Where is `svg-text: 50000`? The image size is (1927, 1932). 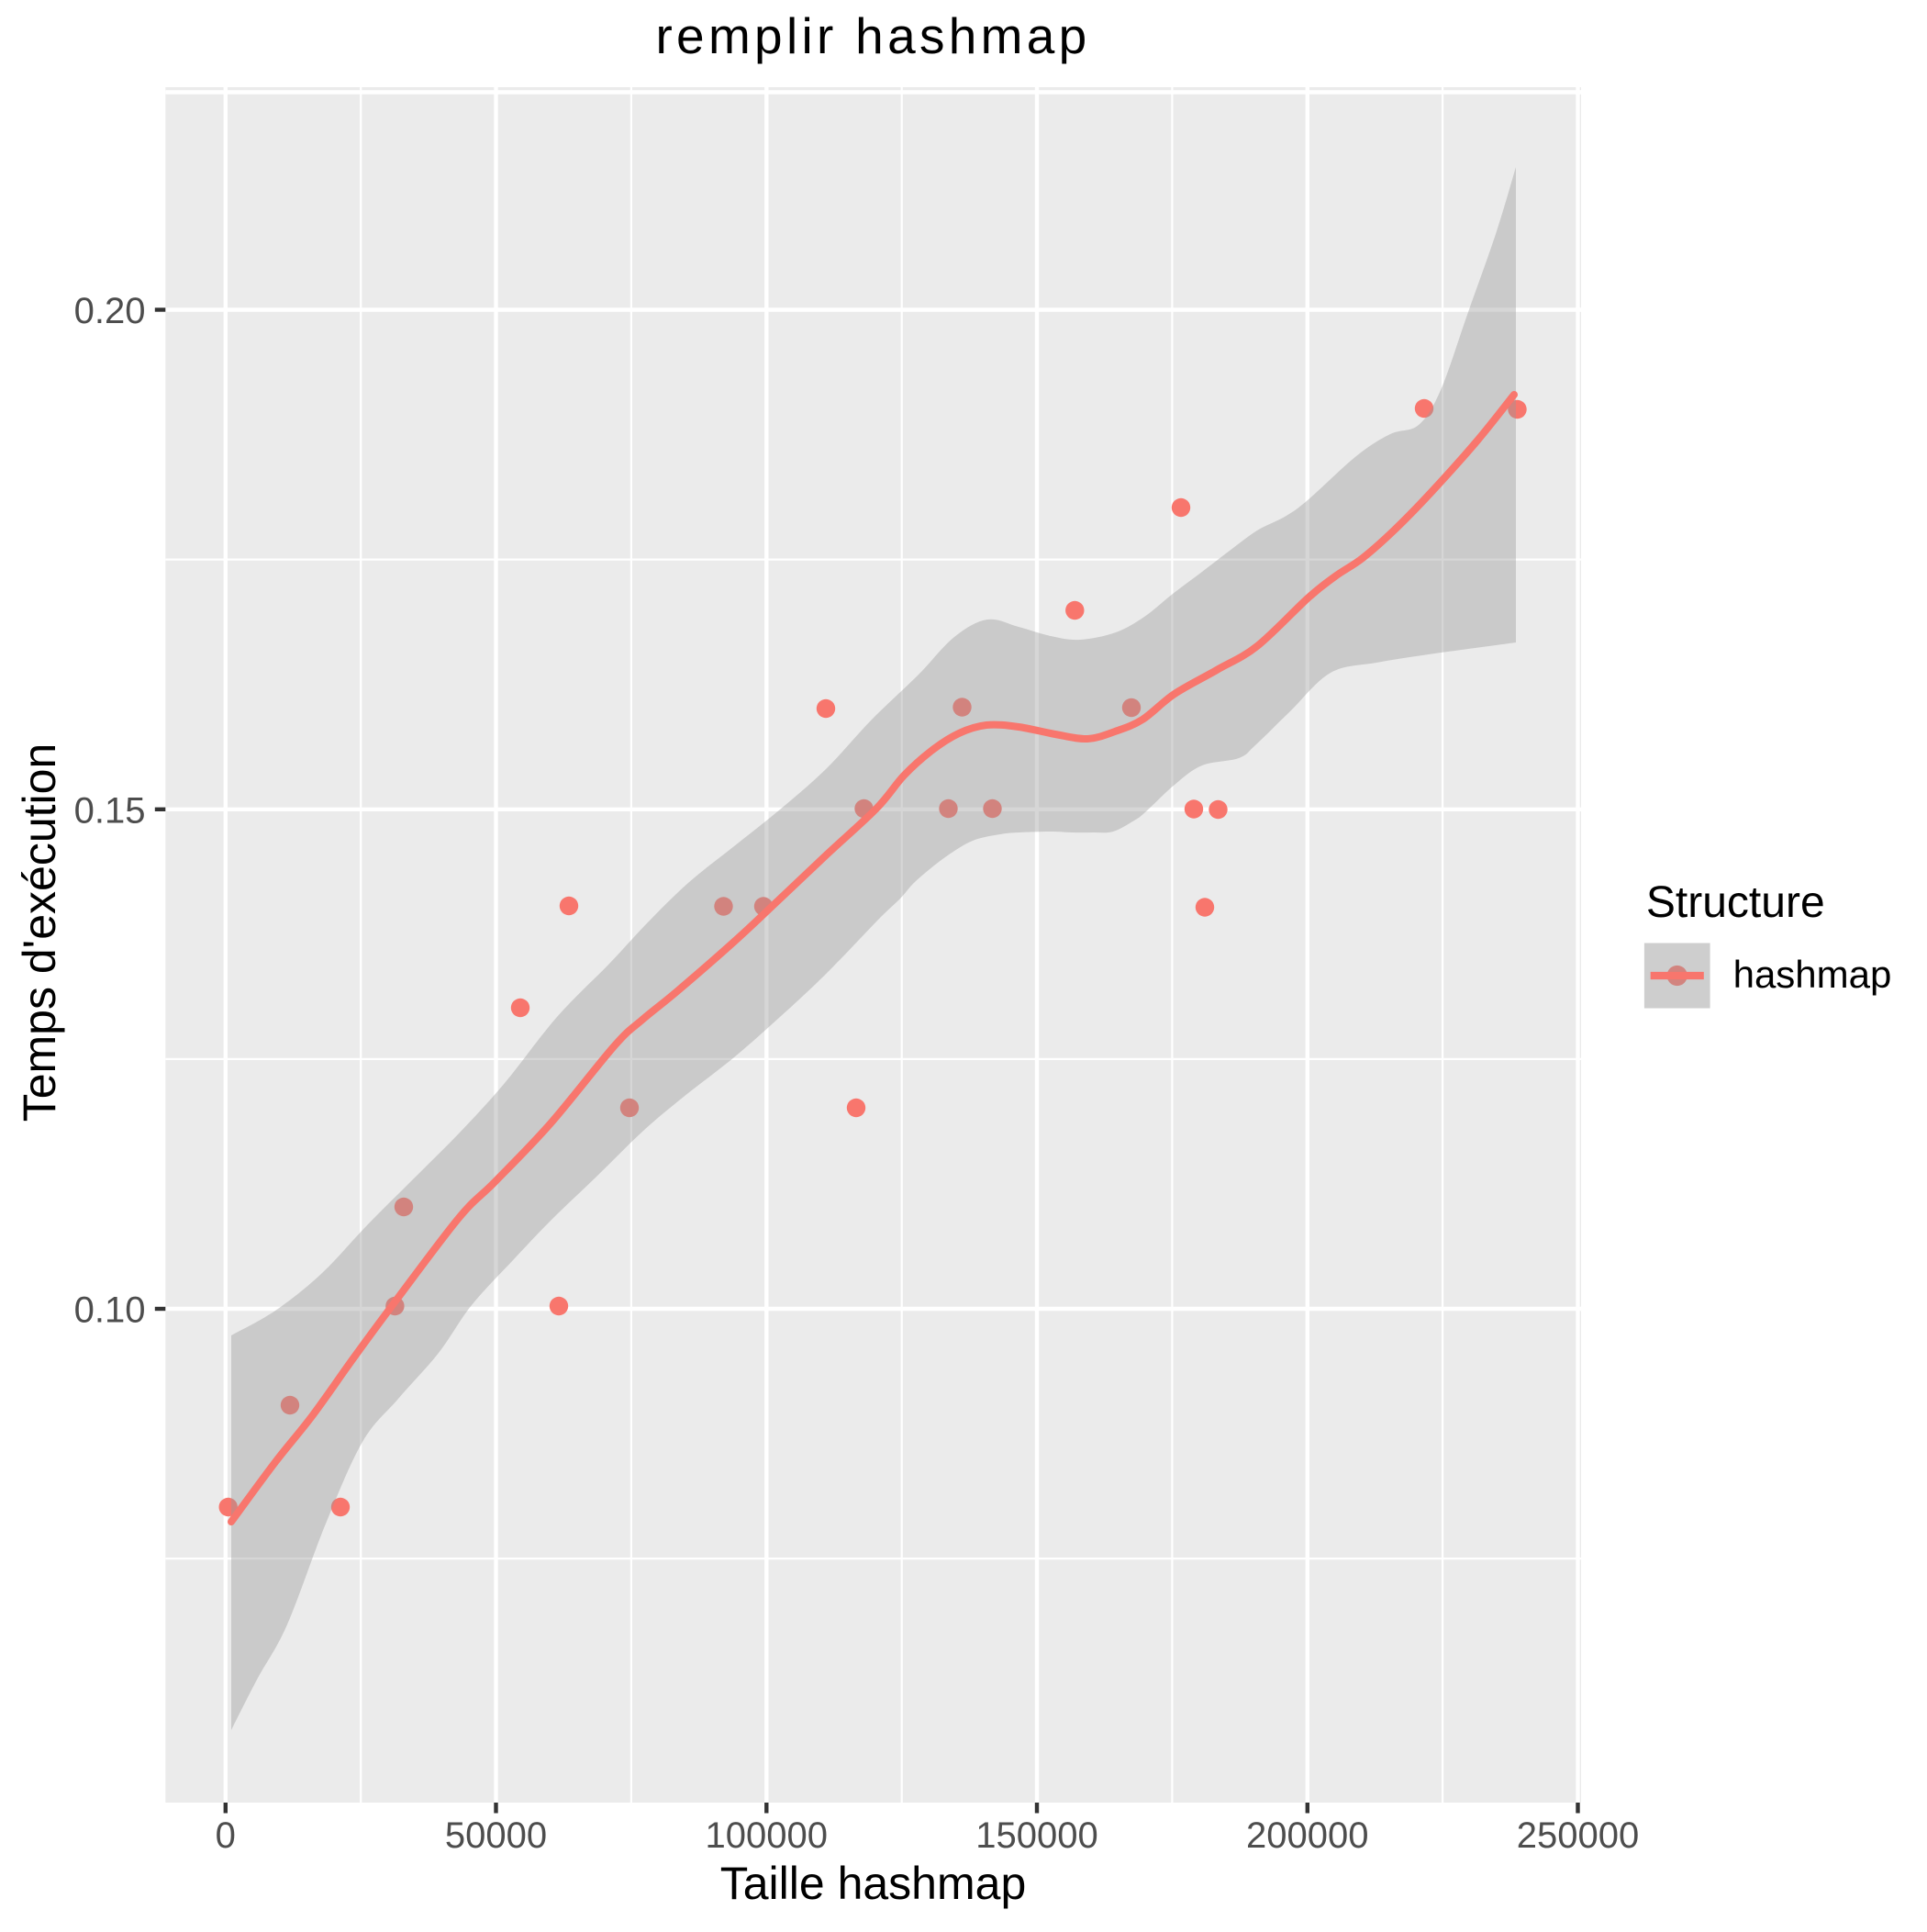 svg-text: 50000 is located at coordinates (496, 1835).